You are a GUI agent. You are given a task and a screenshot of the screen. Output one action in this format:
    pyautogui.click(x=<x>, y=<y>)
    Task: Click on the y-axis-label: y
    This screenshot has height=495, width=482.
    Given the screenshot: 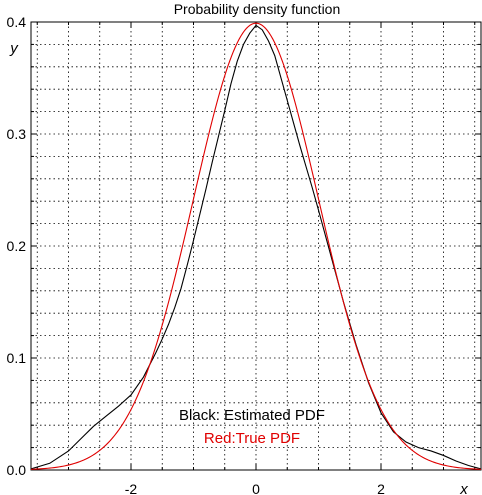 What is the action you would take?
    pyautogui.click(x=14, y=48)
    